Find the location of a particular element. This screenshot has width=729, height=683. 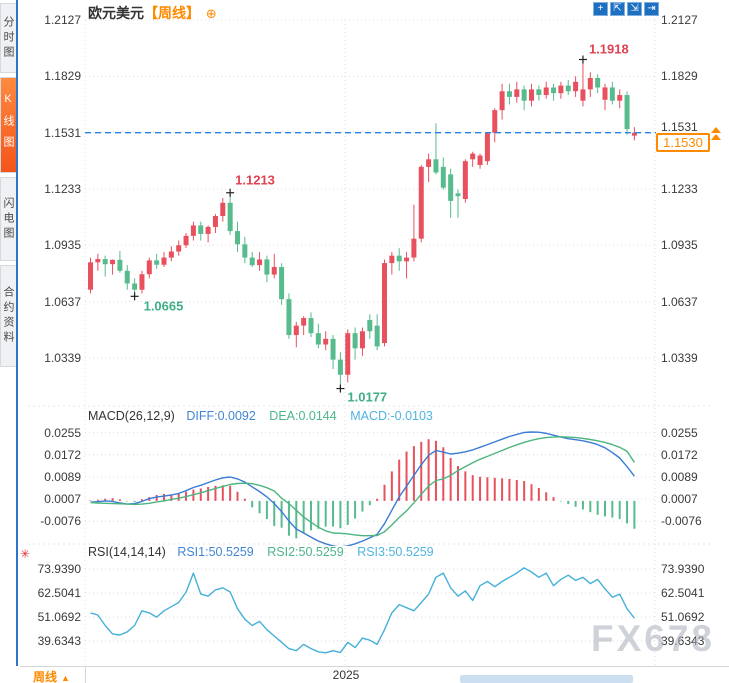

sidebar-tab-kline-chart: K线图 is located at coordinates (8, 125).